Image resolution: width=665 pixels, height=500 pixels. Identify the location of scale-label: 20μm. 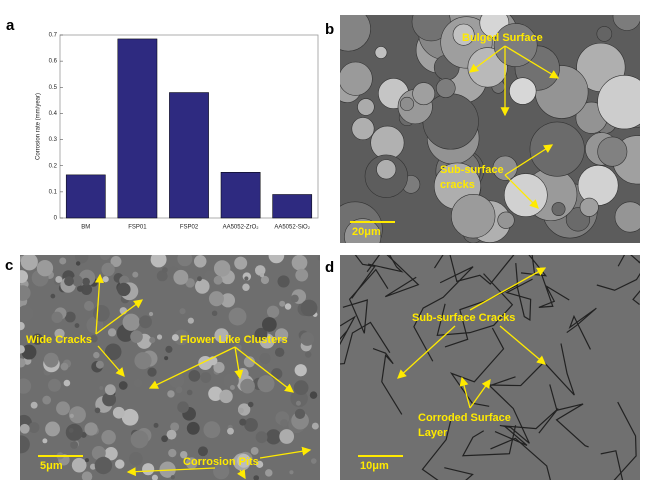
(366, 232).